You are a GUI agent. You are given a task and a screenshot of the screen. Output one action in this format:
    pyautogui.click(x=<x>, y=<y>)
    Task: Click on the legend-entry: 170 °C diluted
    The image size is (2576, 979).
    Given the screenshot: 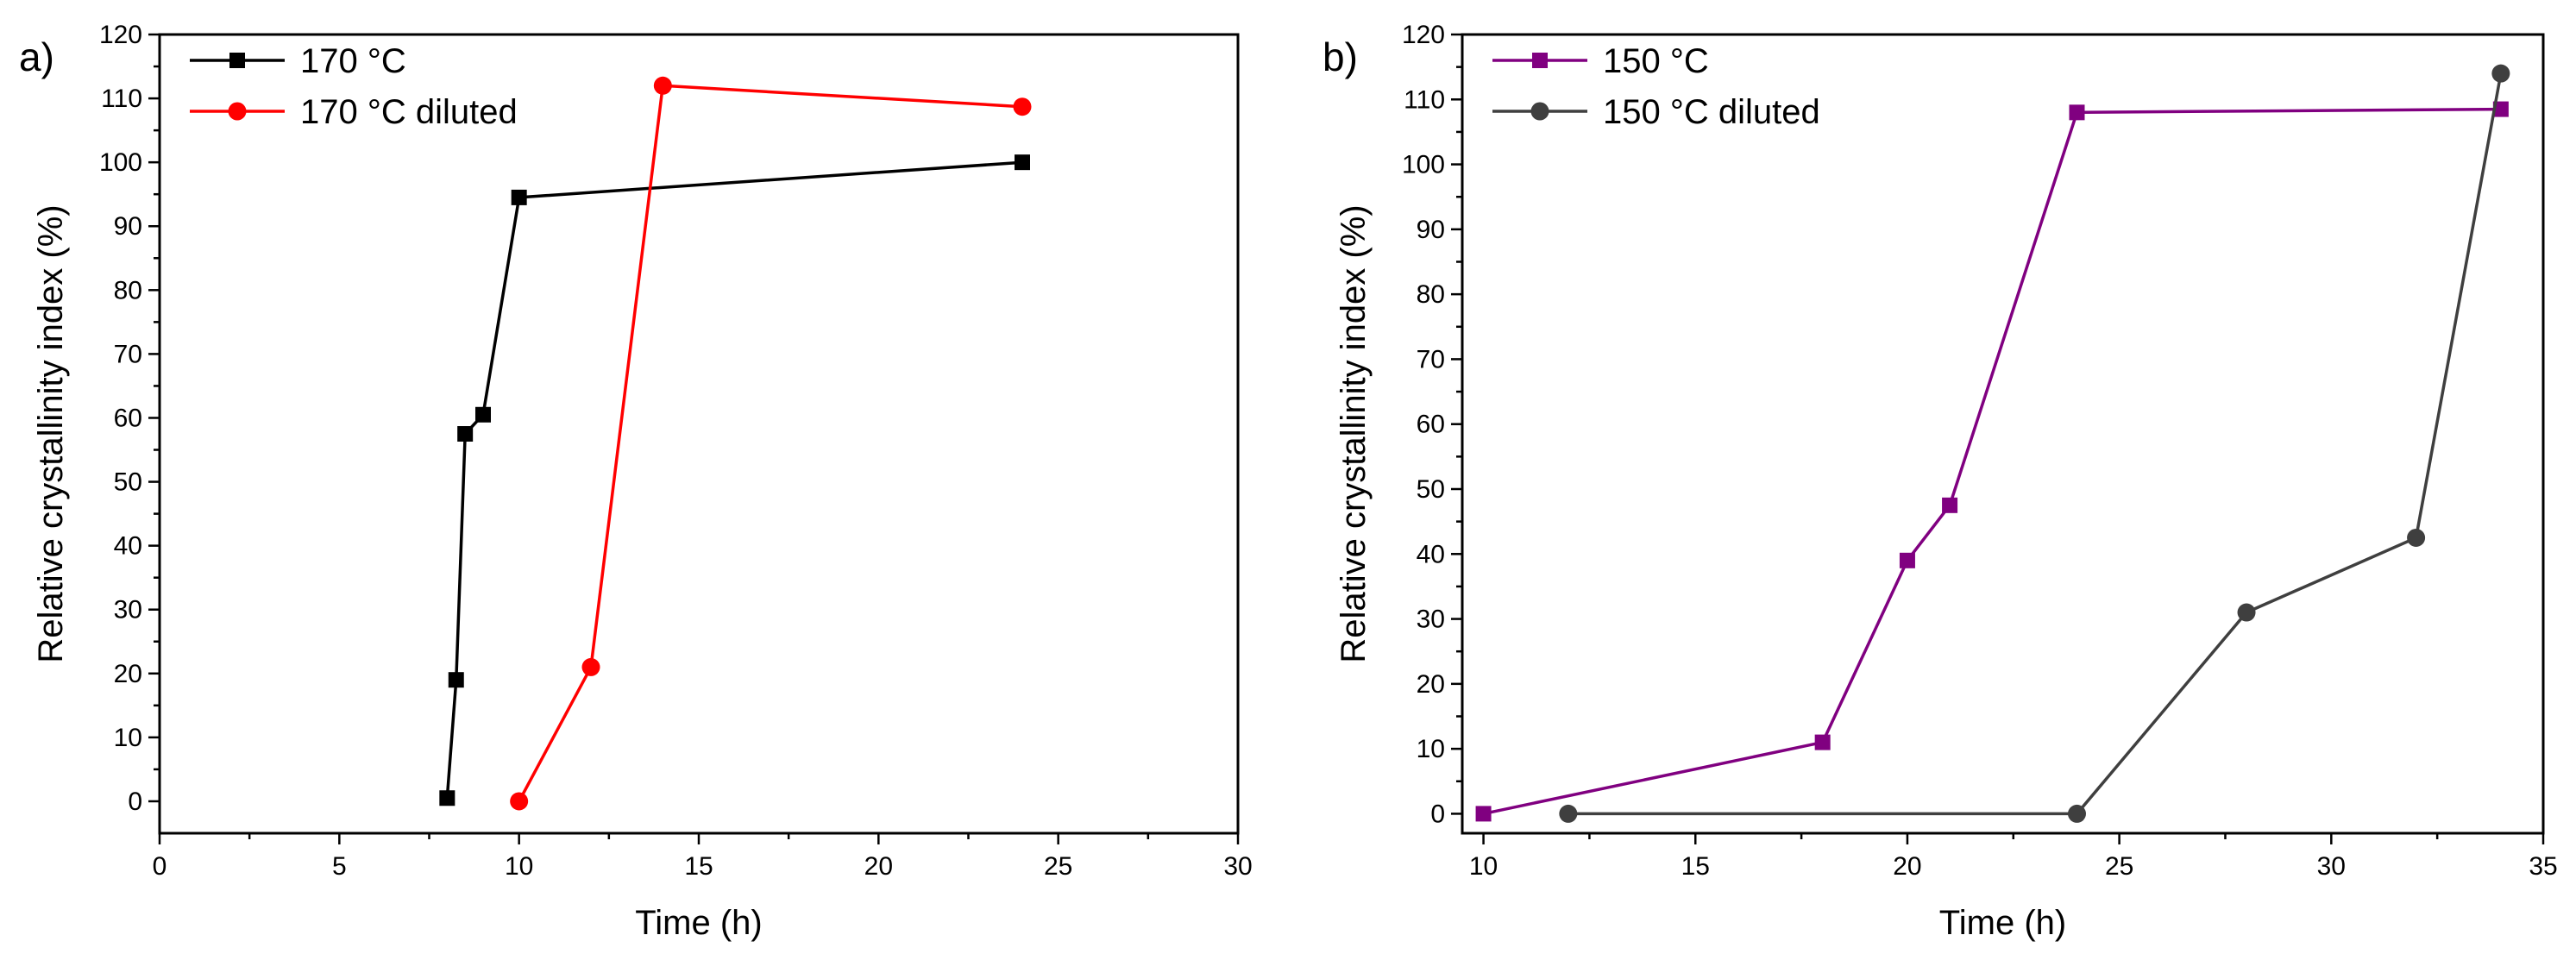 What is the action you would take?
    pyautogui.click(x=354, y=112)
    